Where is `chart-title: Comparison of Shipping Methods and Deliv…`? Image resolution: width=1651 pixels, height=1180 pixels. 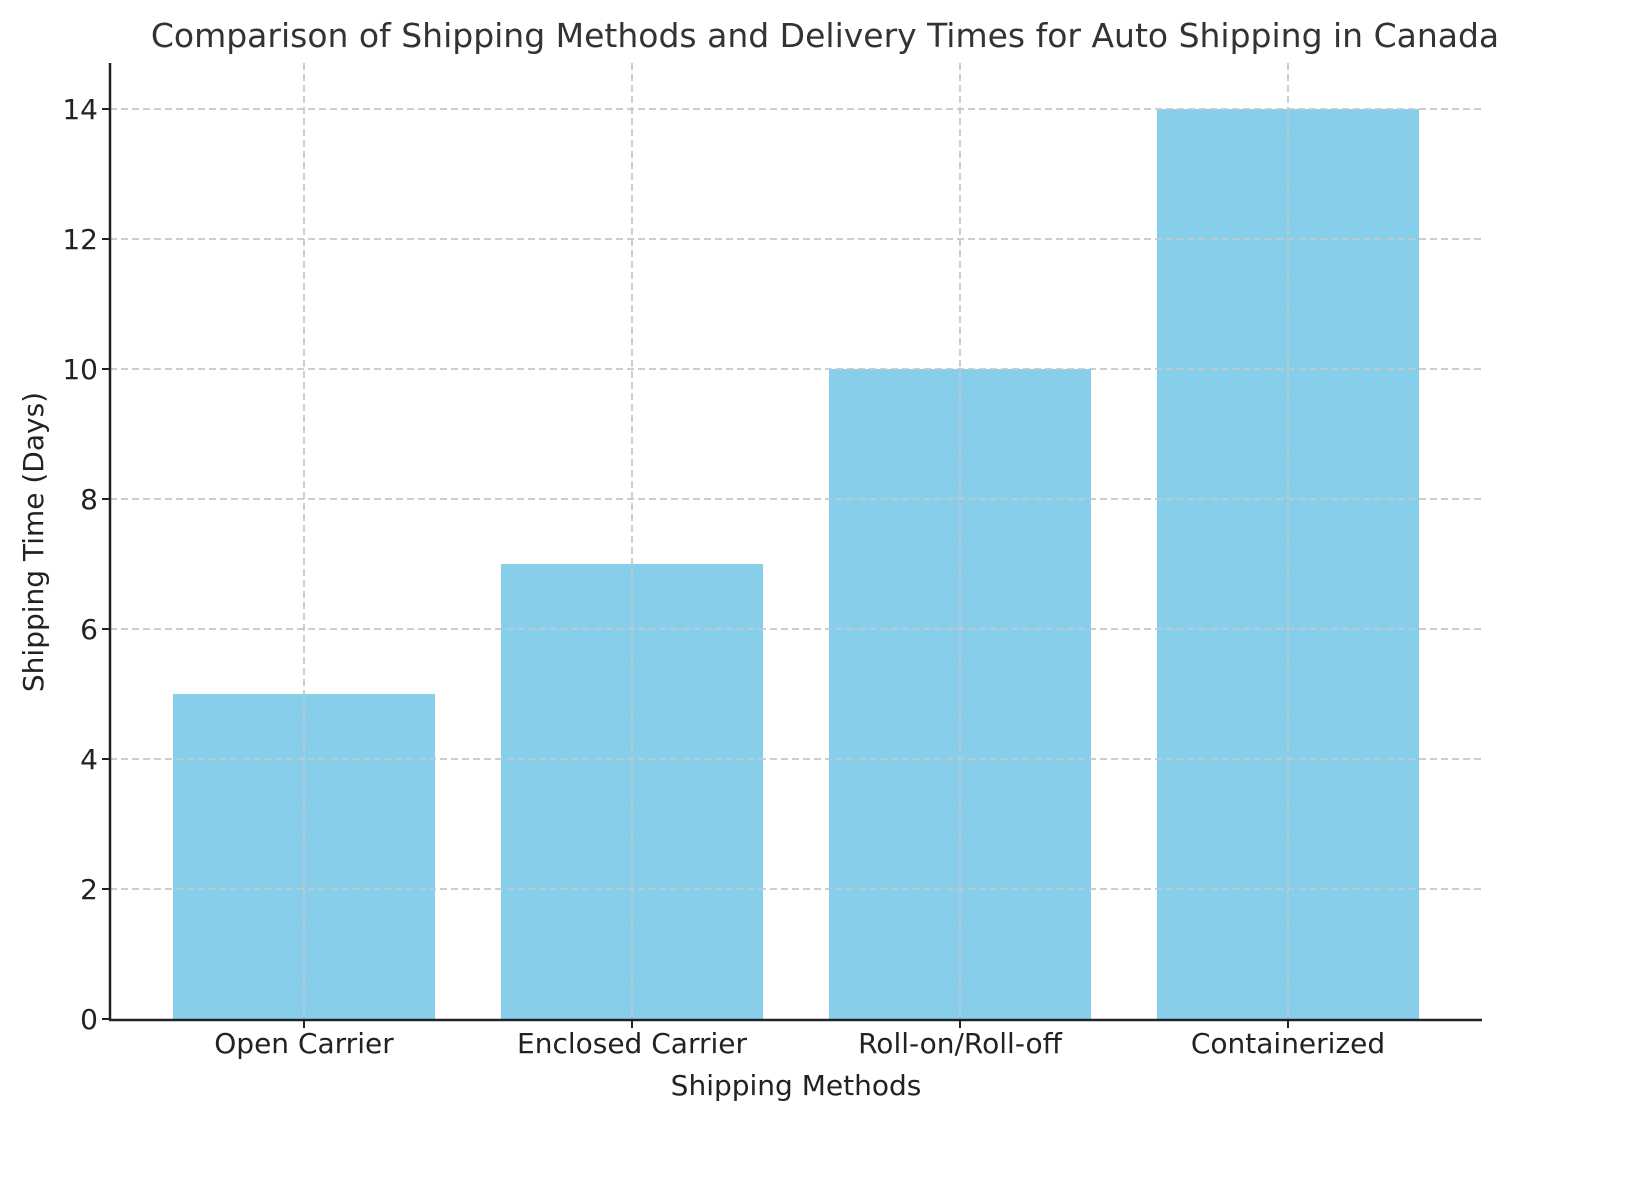 chart-title: Comparison of Shipping Methods and Deliv… is located at coordinates (825, 35).